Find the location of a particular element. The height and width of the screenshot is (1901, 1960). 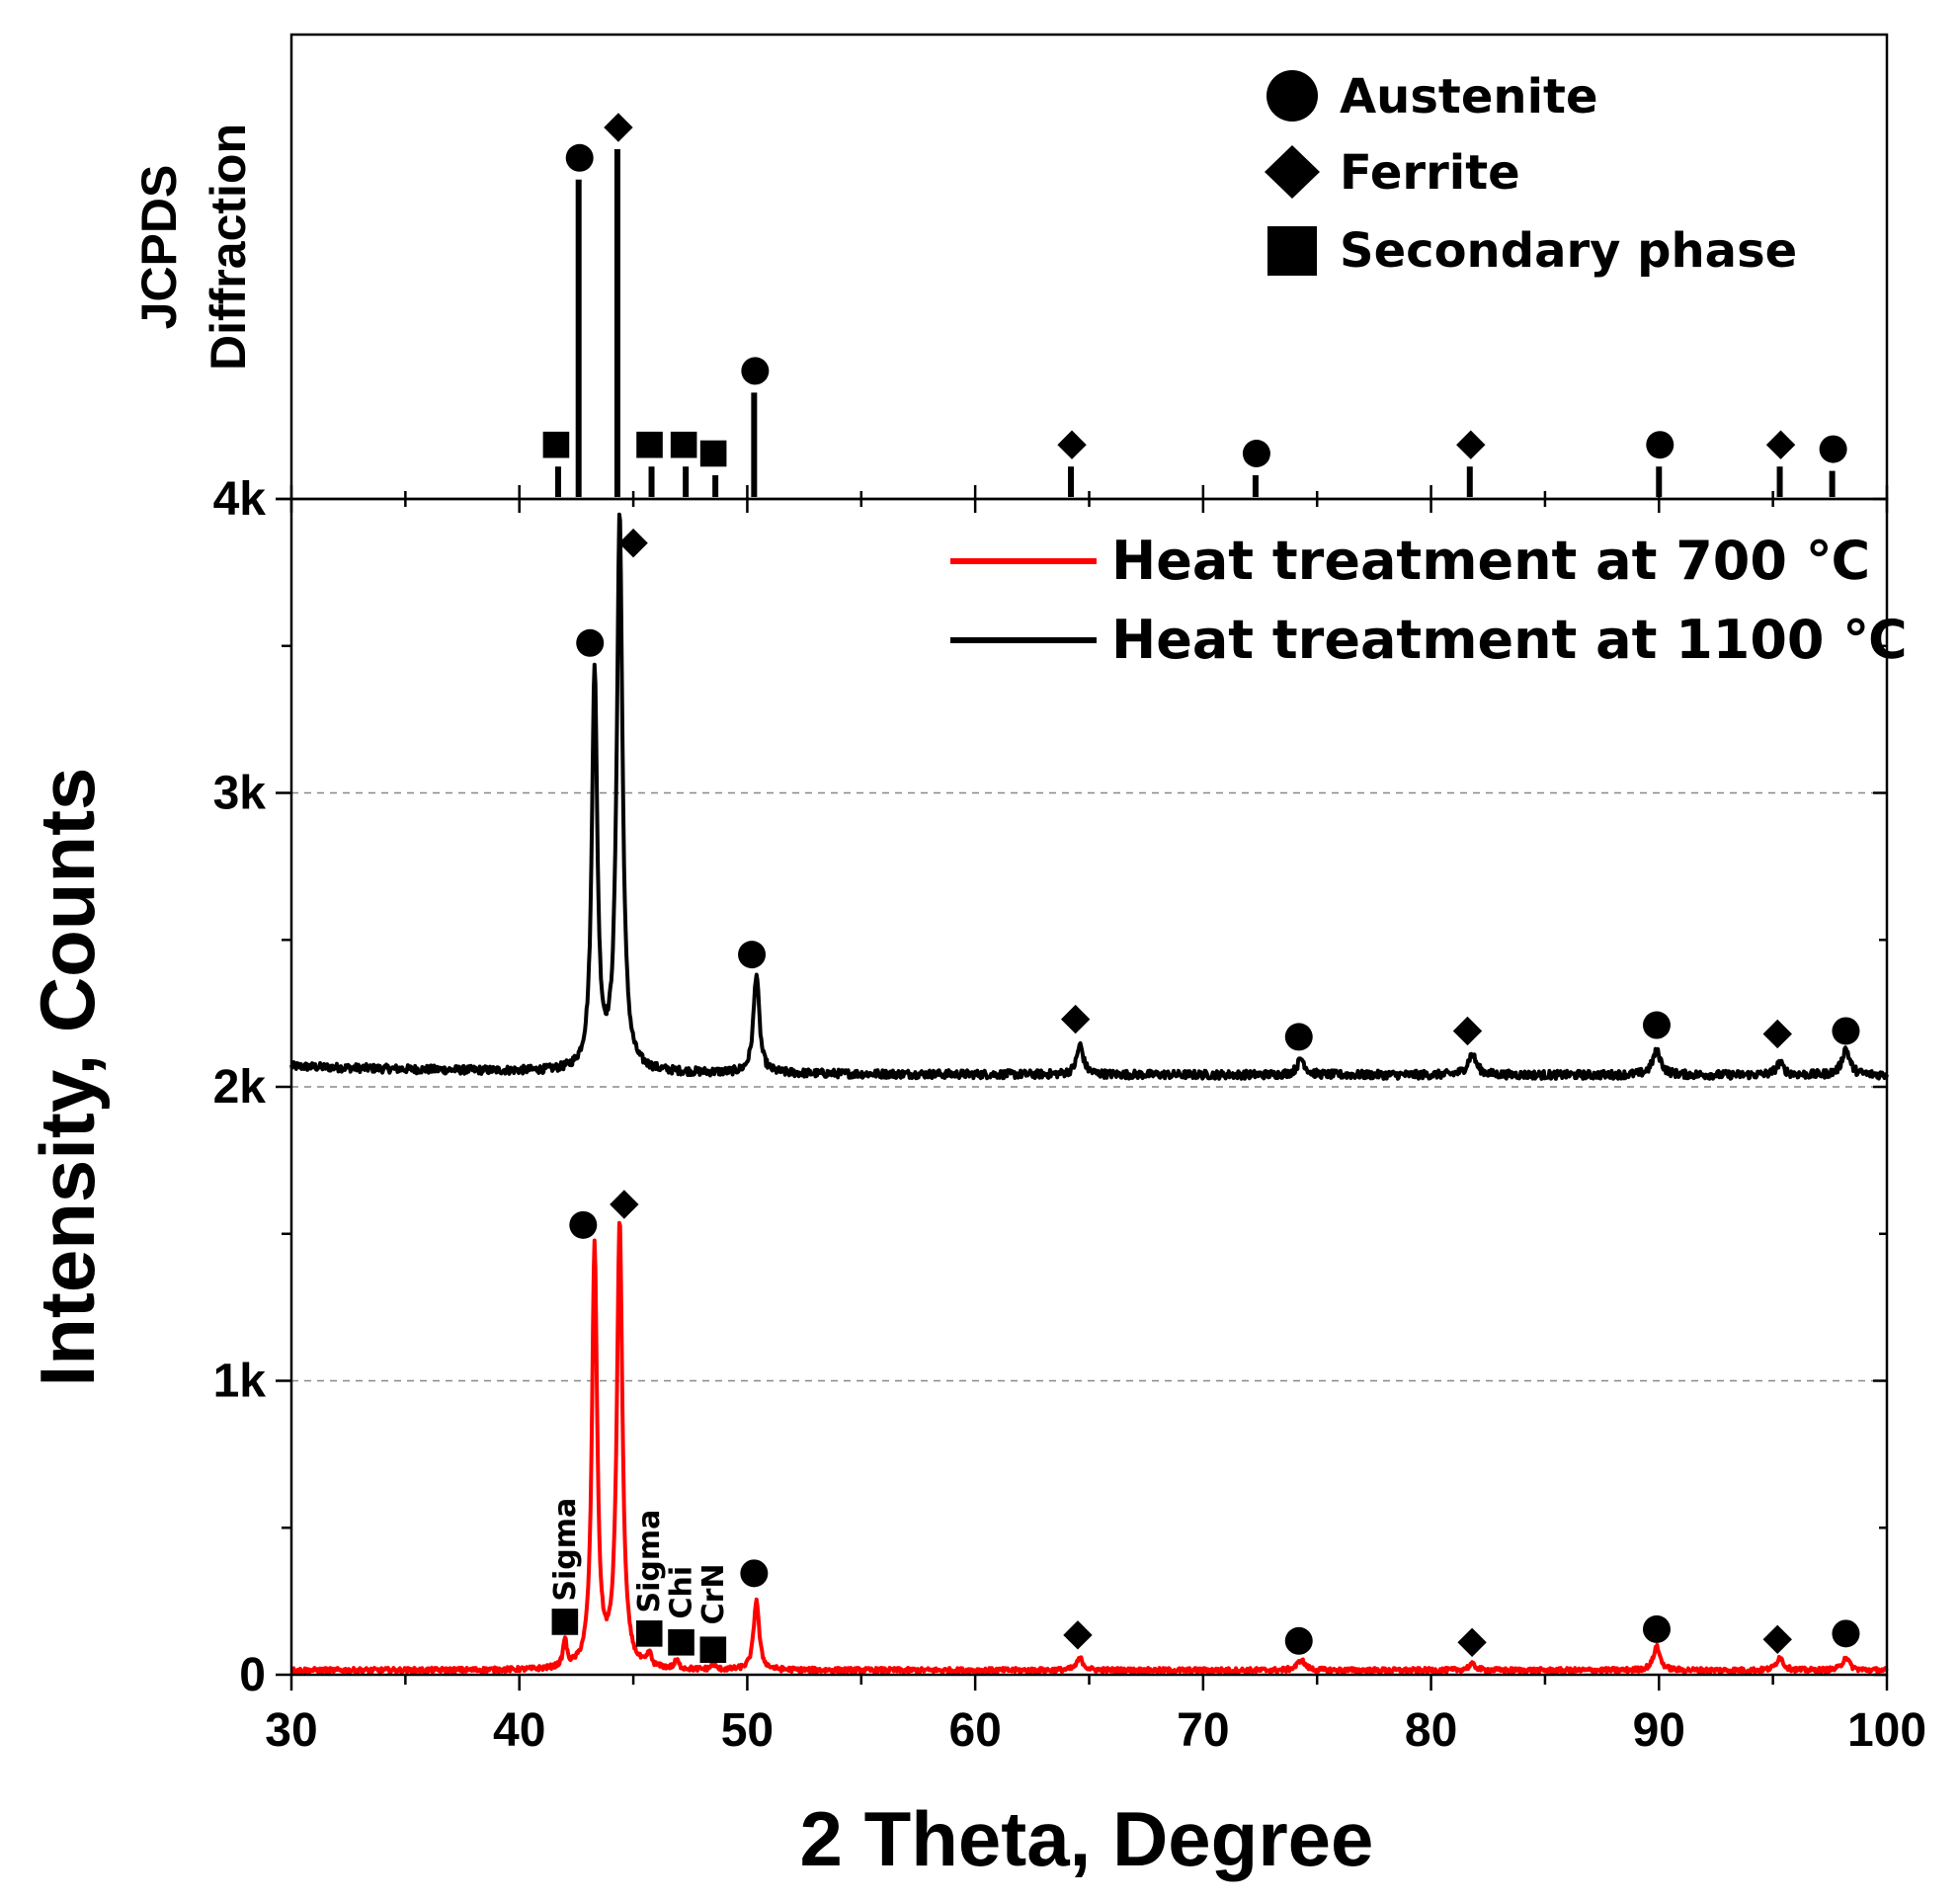

x-tick-label: 30 is located at coordinates (291, 1730).